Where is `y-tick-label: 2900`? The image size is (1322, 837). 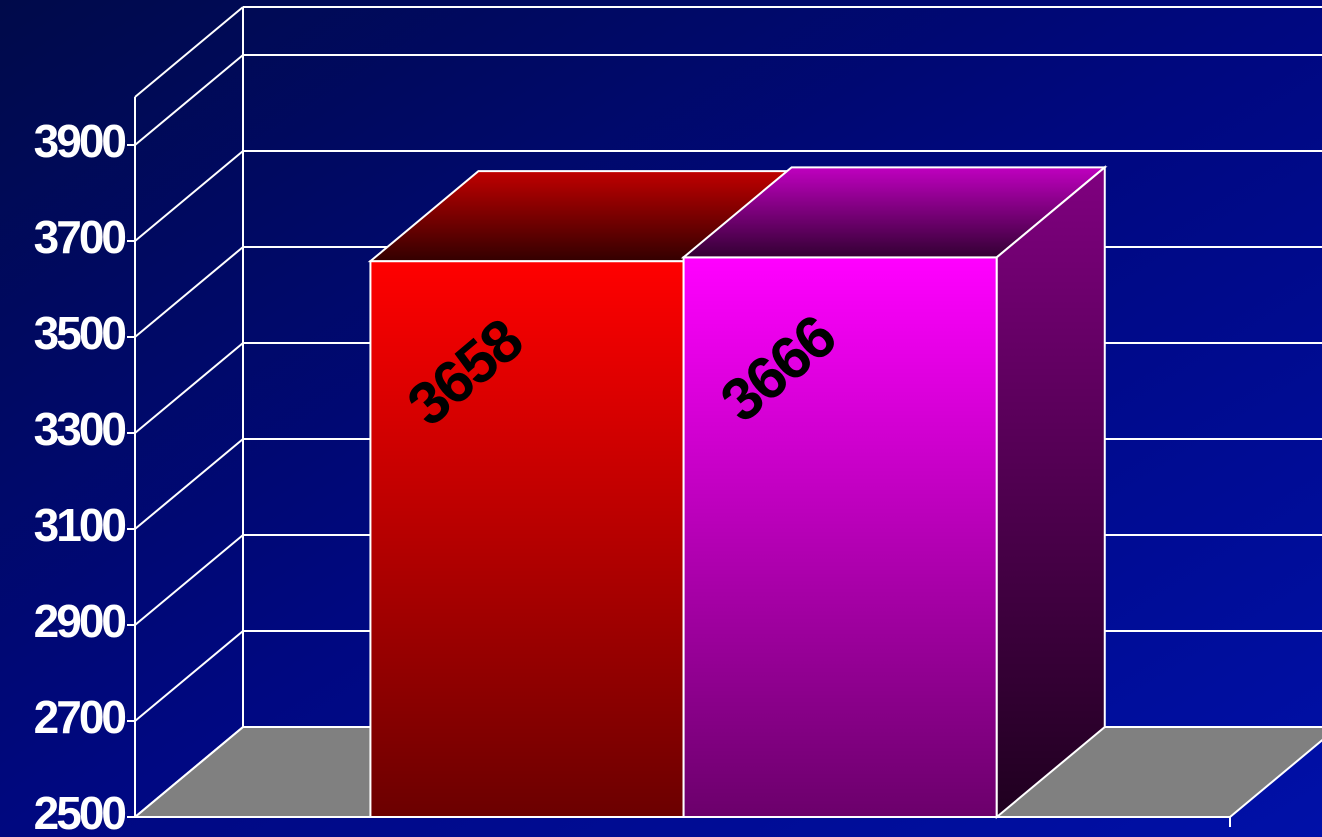
y-tick-label: 2900 is located at coordinates (80, 621).